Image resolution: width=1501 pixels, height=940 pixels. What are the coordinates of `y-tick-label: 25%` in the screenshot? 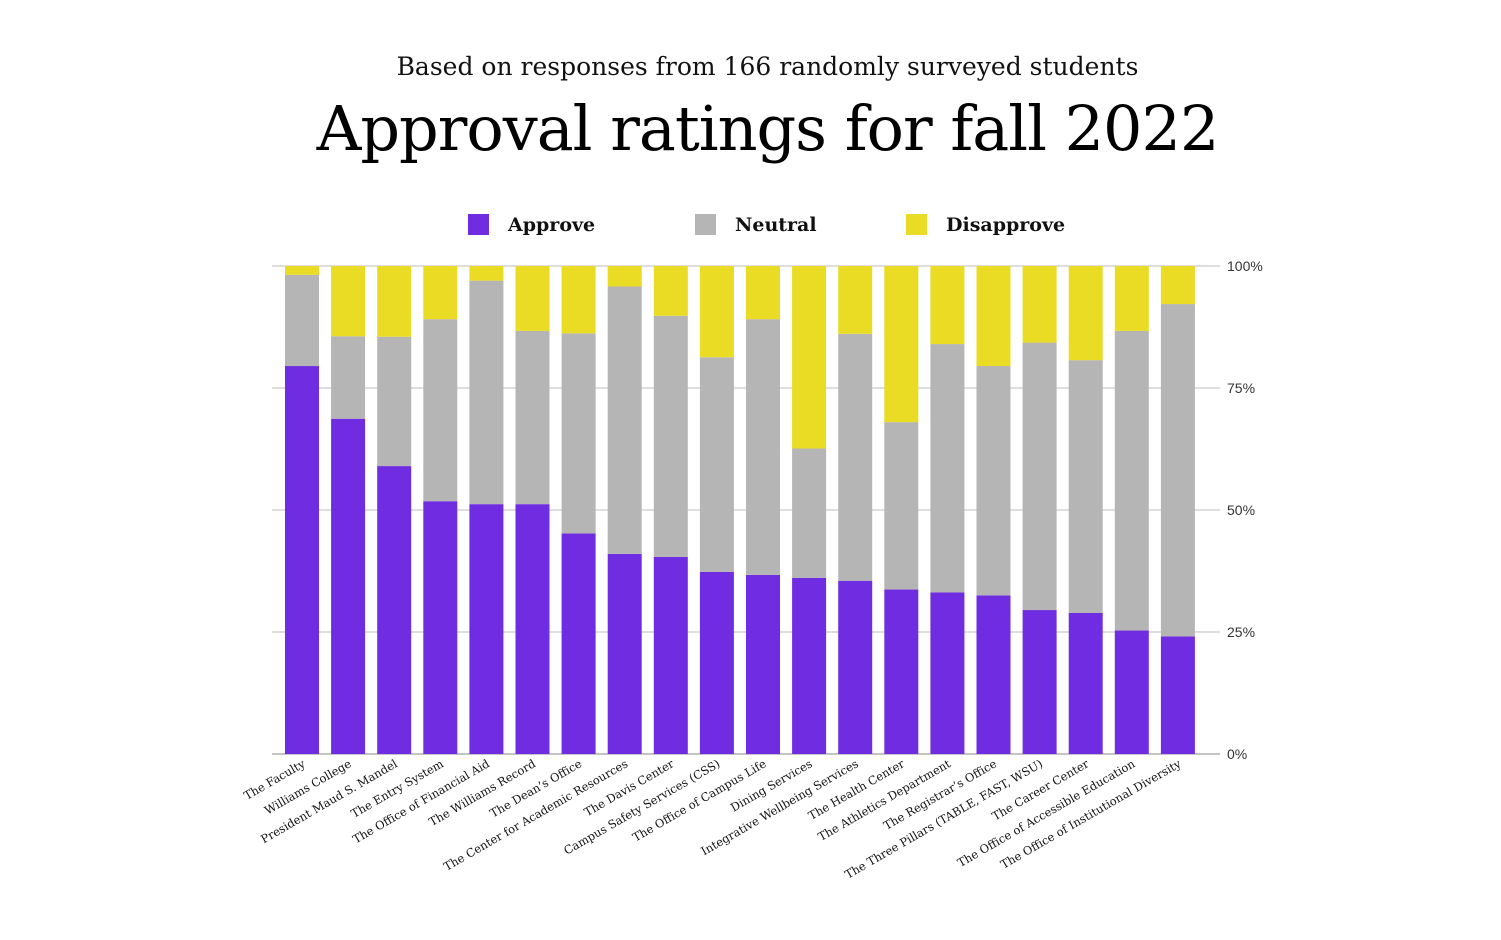 It's located at (1241, 632).